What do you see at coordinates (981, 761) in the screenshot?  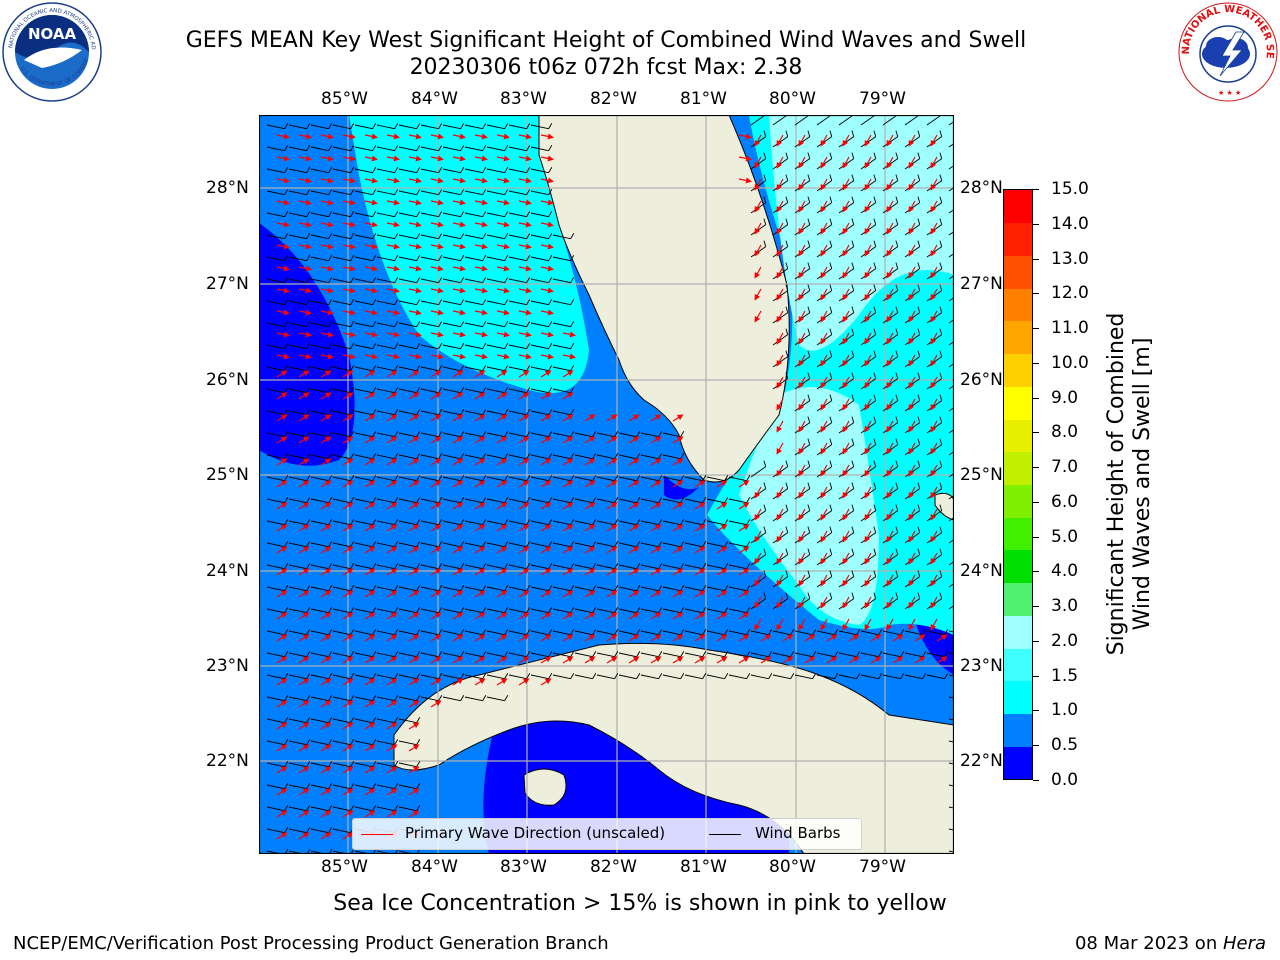 I see `lat-label: 22°N` at bounding box center [981, 761].